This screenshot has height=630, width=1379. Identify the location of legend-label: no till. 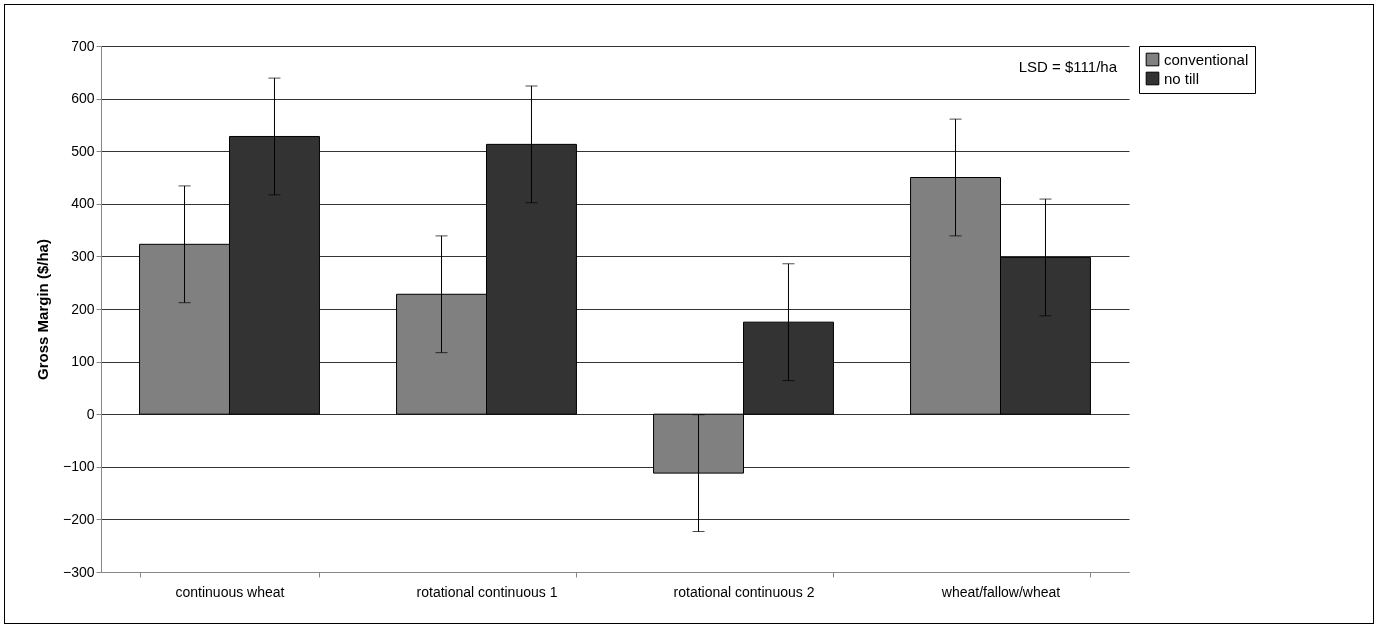
(1182, 78).